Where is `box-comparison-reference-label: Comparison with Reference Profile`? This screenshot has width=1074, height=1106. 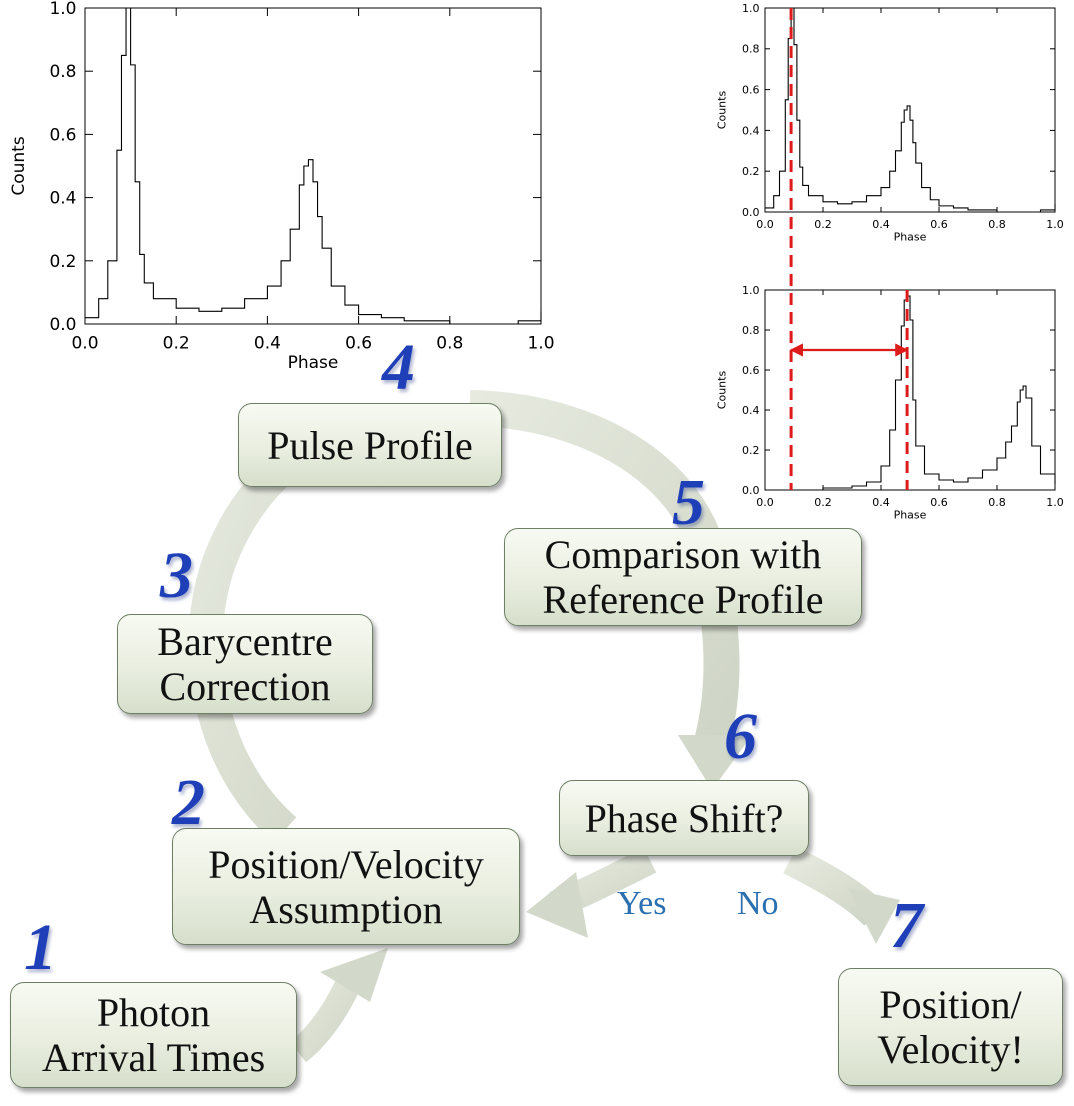 box-comparison-reference-label: Comparison with Reference Profile is located at coordinates (683, 577).